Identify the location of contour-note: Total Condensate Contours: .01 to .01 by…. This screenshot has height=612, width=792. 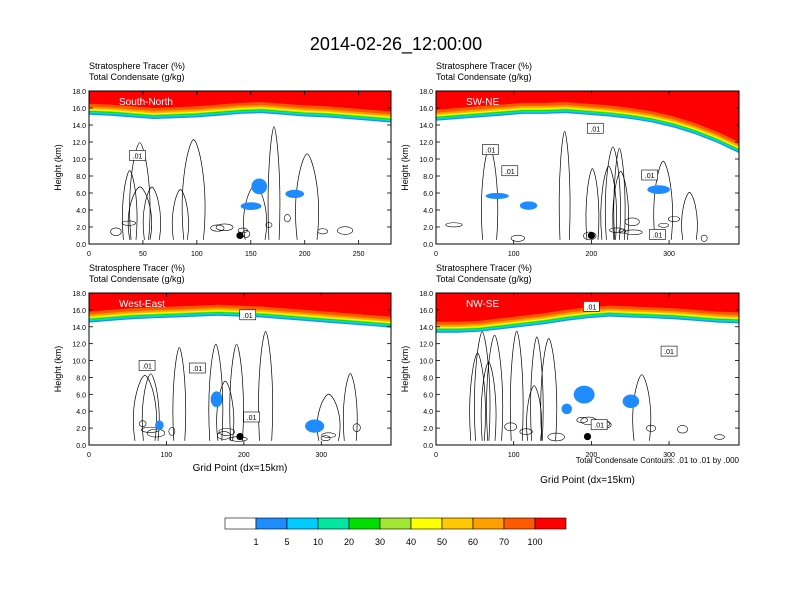
(658, 460).